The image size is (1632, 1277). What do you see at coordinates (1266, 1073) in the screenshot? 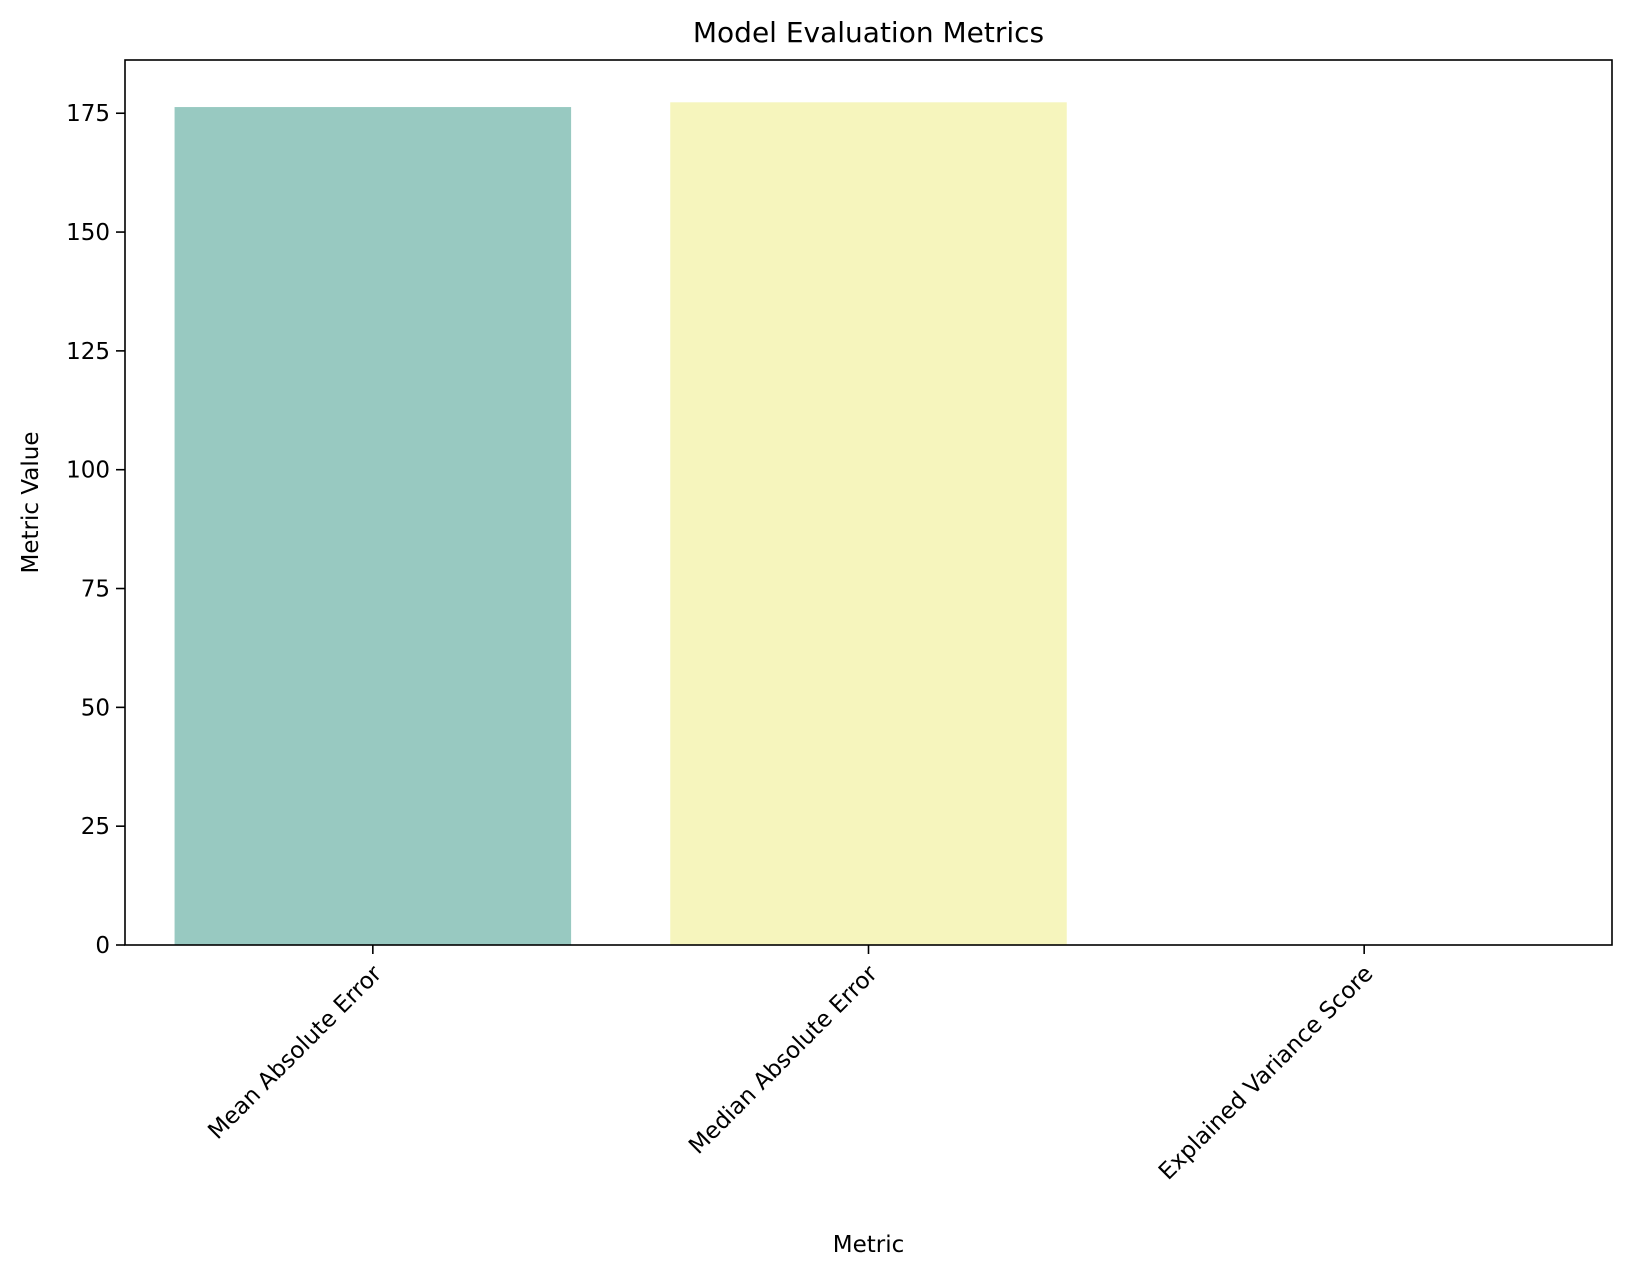
I see `x-tick-label: Explained Variance Score` at bounding box center [1266, 1073].